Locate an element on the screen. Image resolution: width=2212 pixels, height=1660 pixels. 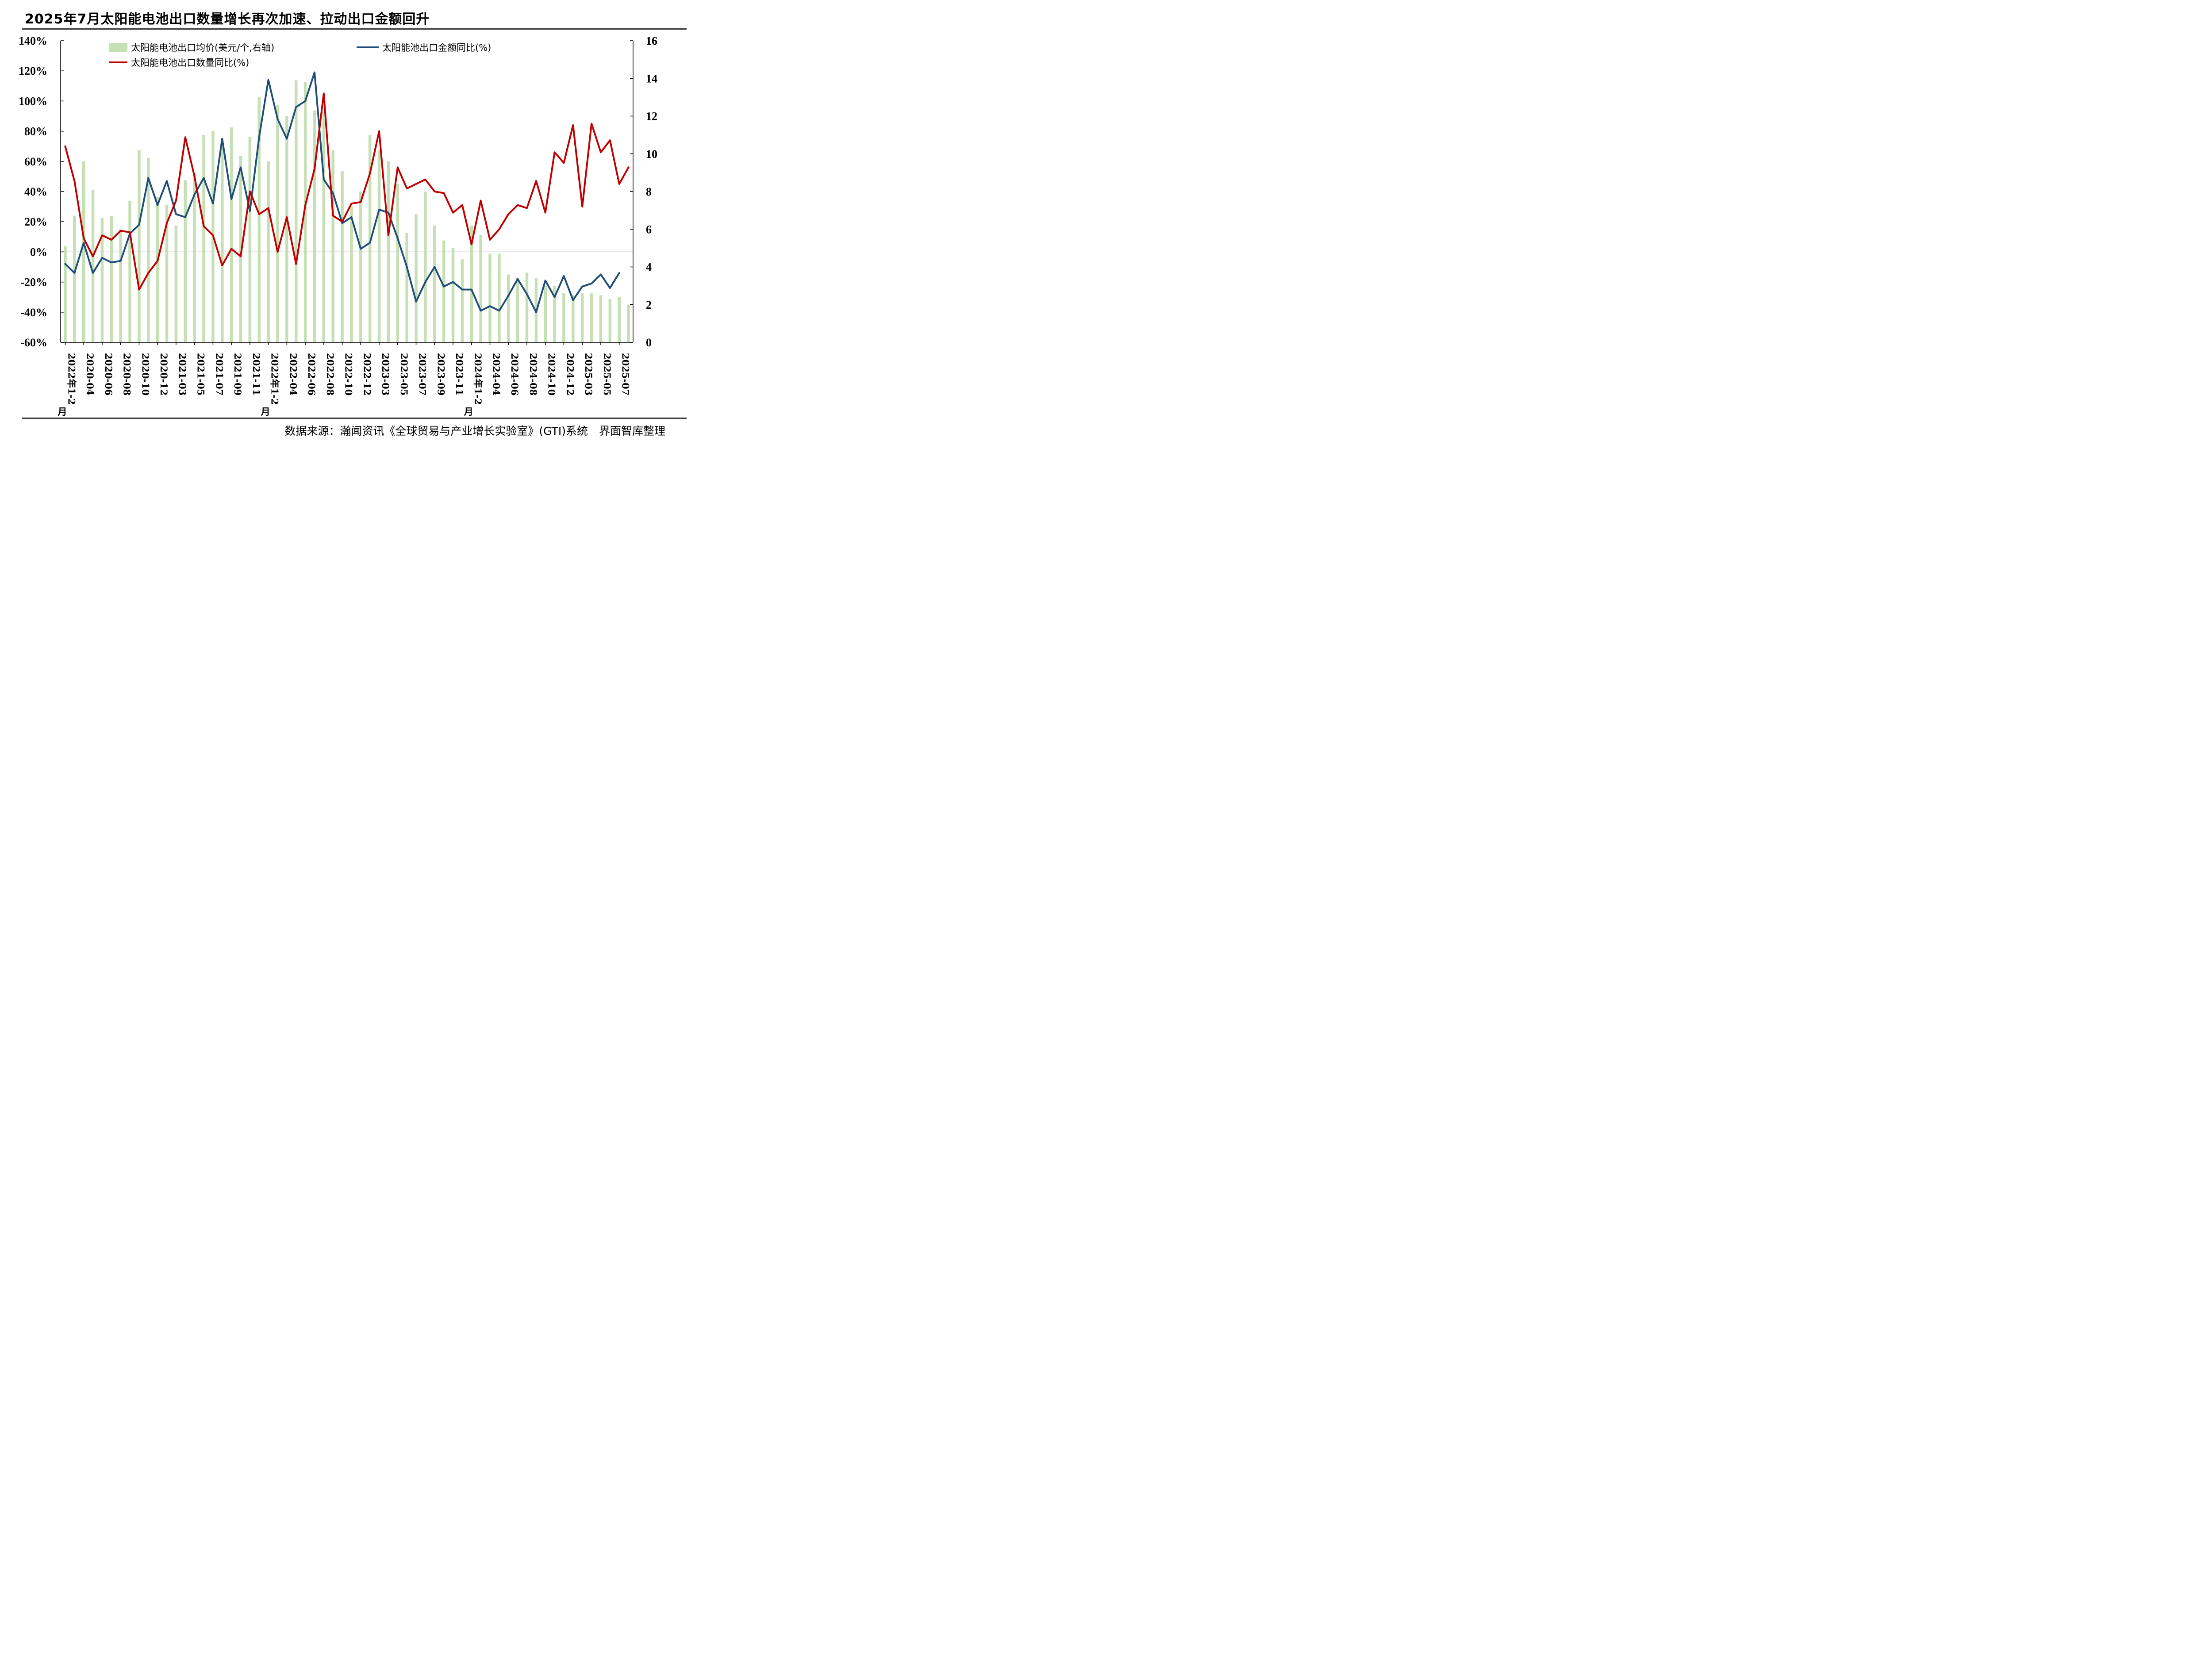
y-right-tick-label: 16 is located at coordinates (652, 41).